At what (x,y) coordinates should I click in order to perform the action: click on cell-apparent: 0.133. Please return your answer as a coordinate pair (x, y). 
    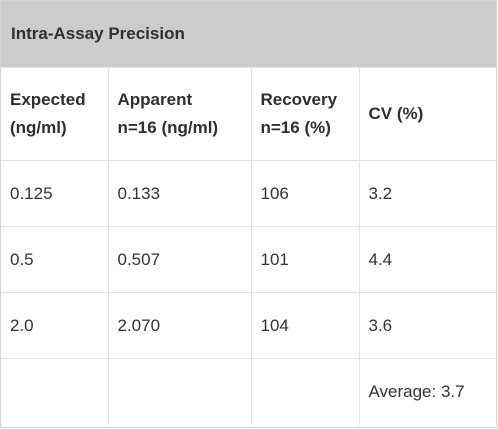
    Looking at the image, I should click on (180, 193).